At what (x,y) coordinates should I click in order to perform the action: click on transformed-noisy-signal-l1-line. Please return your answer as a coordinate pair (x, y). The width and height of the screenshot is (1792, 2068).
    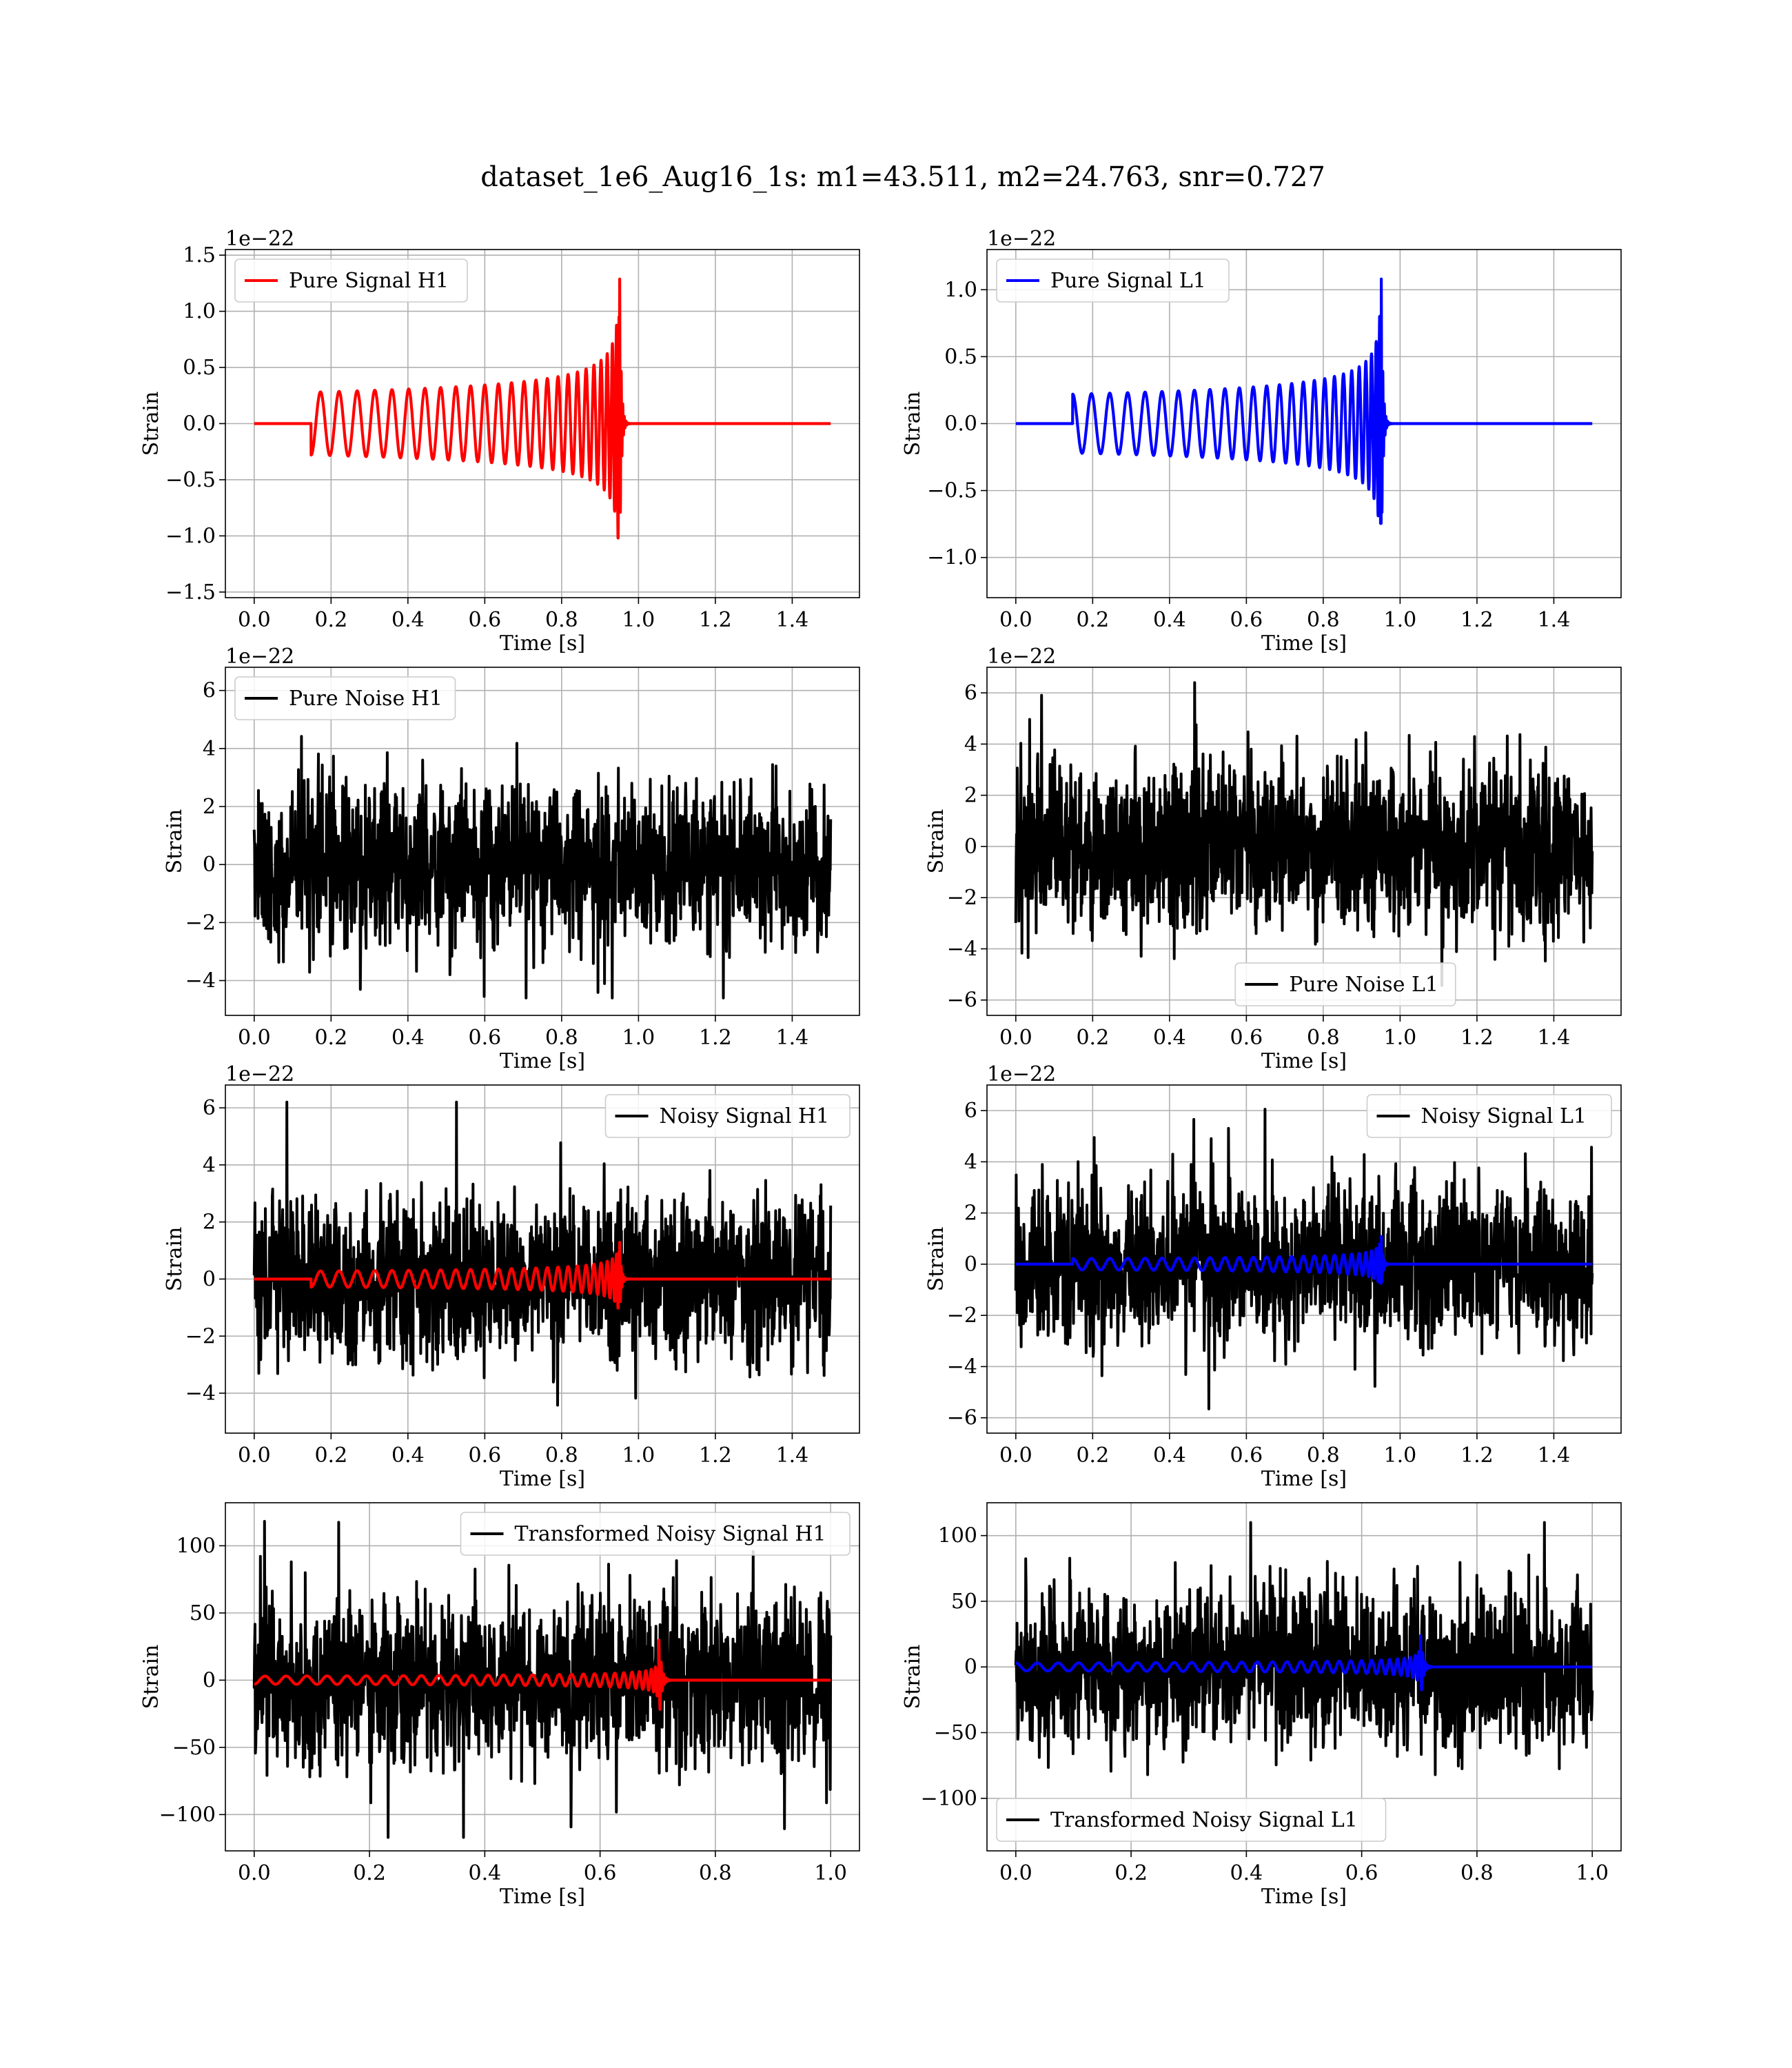
    Looking at the image, I should click on (1304, 1648).